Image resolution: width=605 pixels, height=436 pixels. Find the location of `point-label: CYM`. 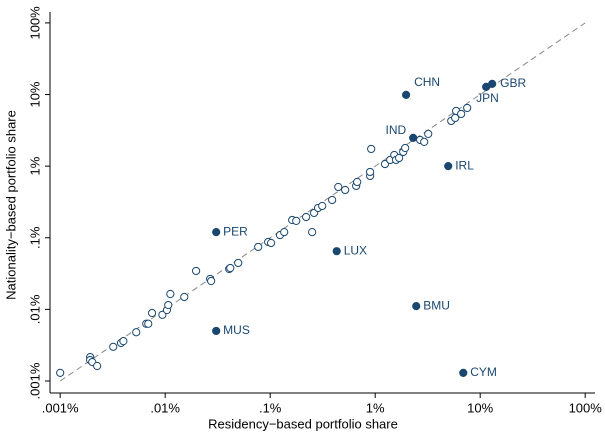

point-label: CYM is located at coordinates (483, 372).